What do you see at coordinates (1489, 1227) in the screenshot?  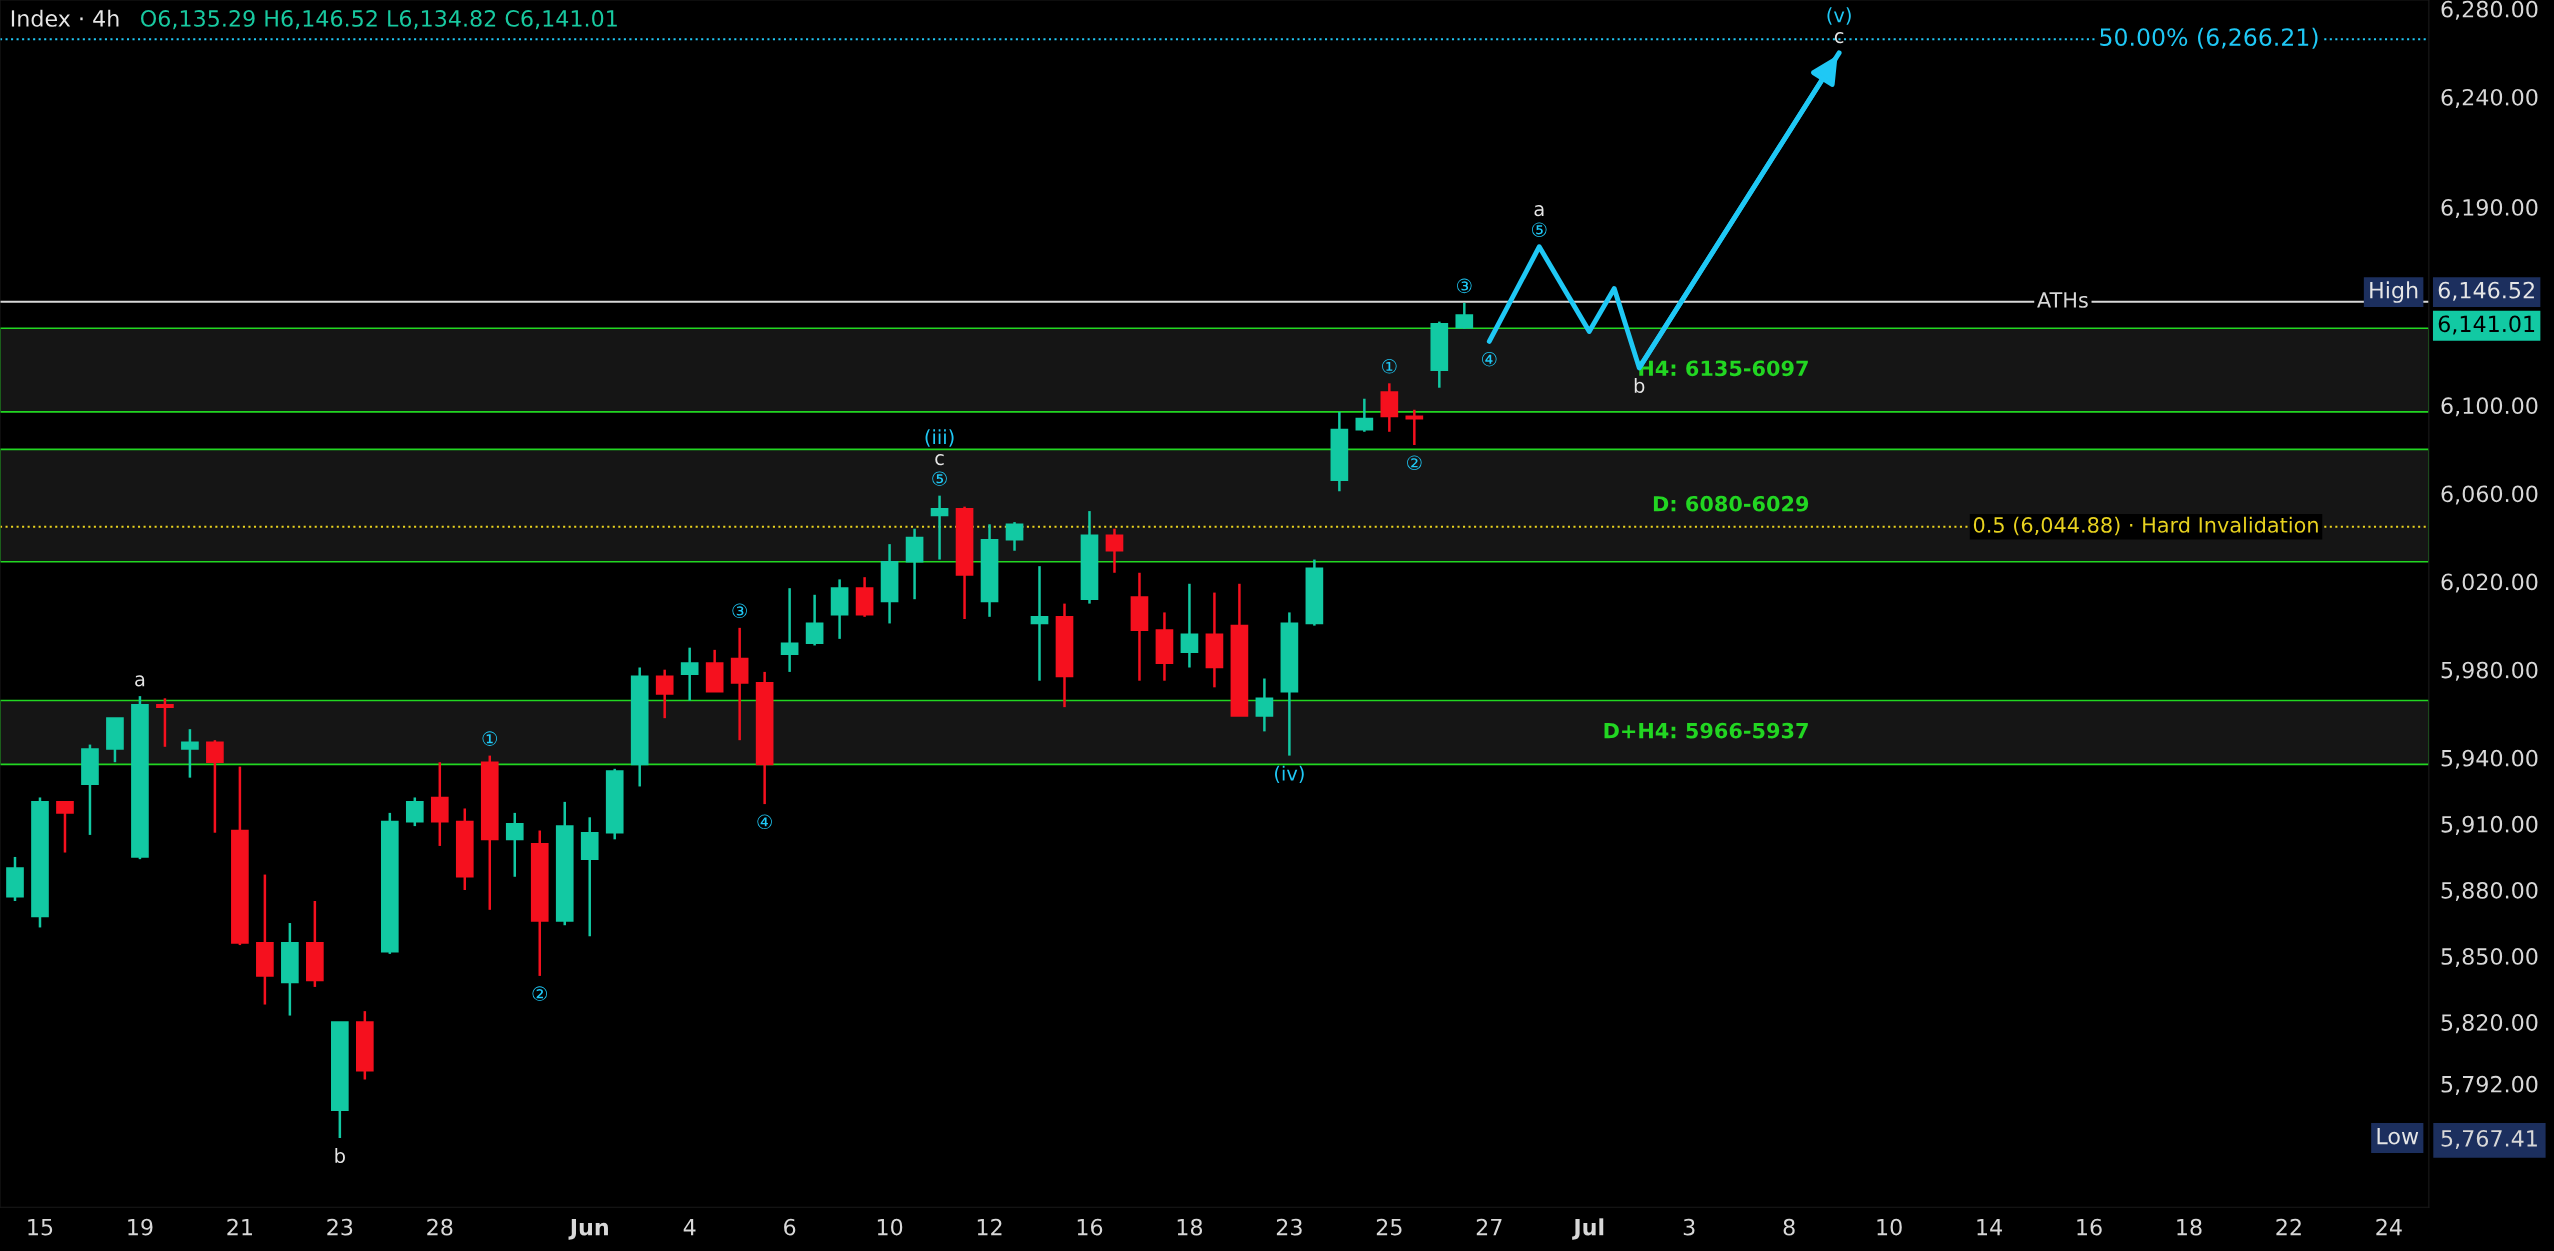 I see `x-tick-label: 27` at bounding box center [1489, 1227].